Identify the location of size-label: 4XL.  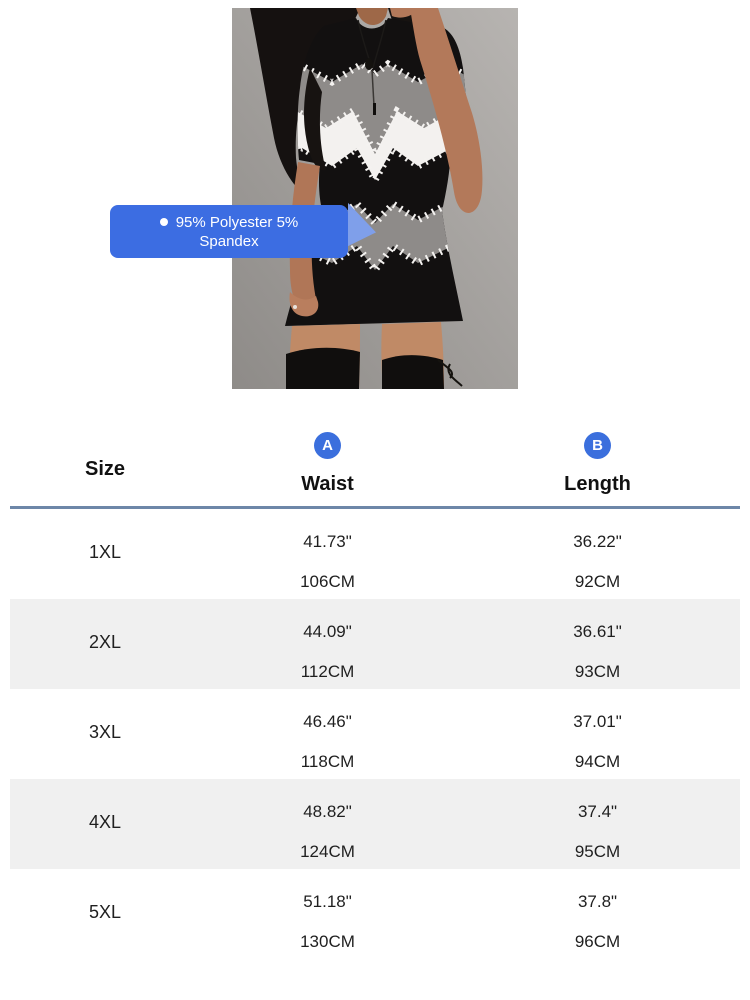
(105, 822).